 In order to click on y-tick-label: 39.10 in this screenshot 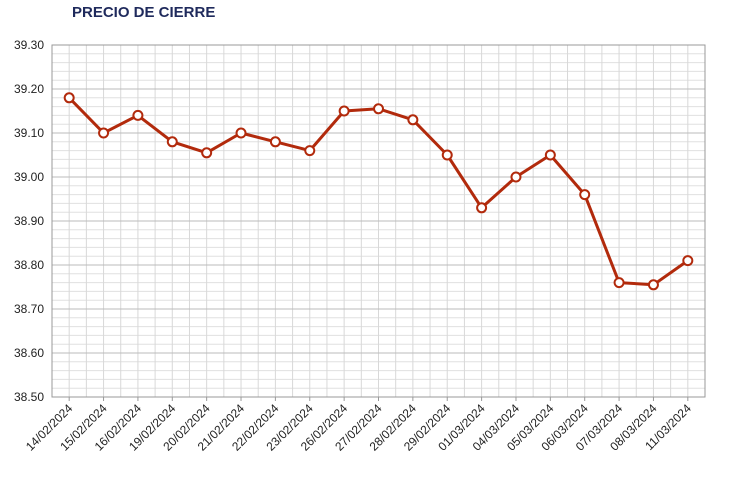, I will do `click(29, 133)`.